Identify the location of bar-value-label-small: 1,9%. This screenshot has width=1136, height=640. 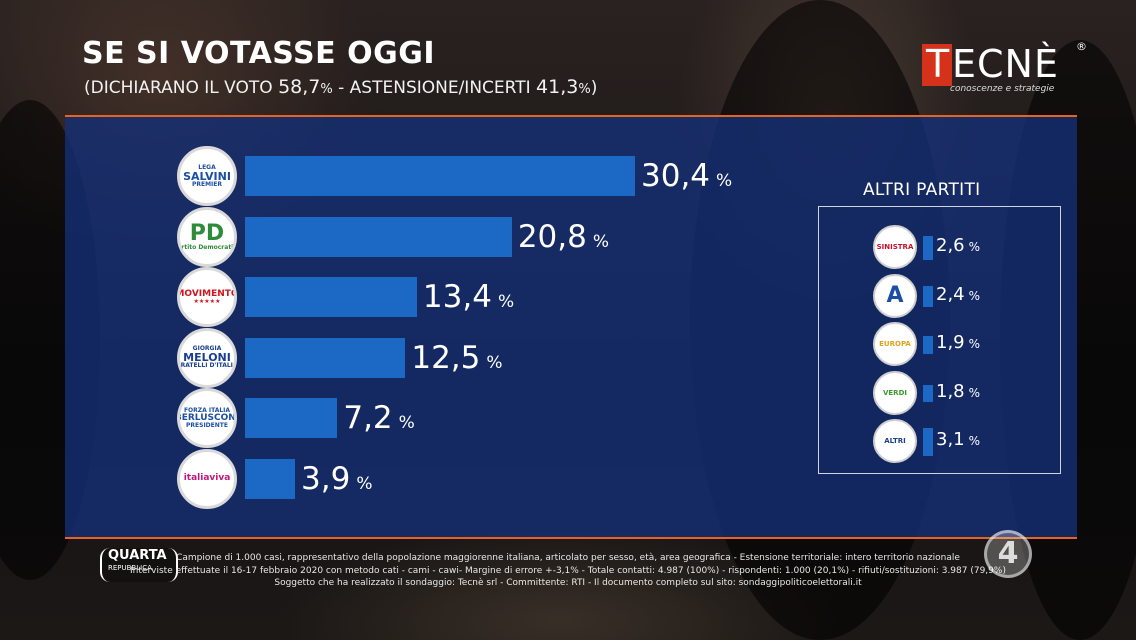
(958, 342).